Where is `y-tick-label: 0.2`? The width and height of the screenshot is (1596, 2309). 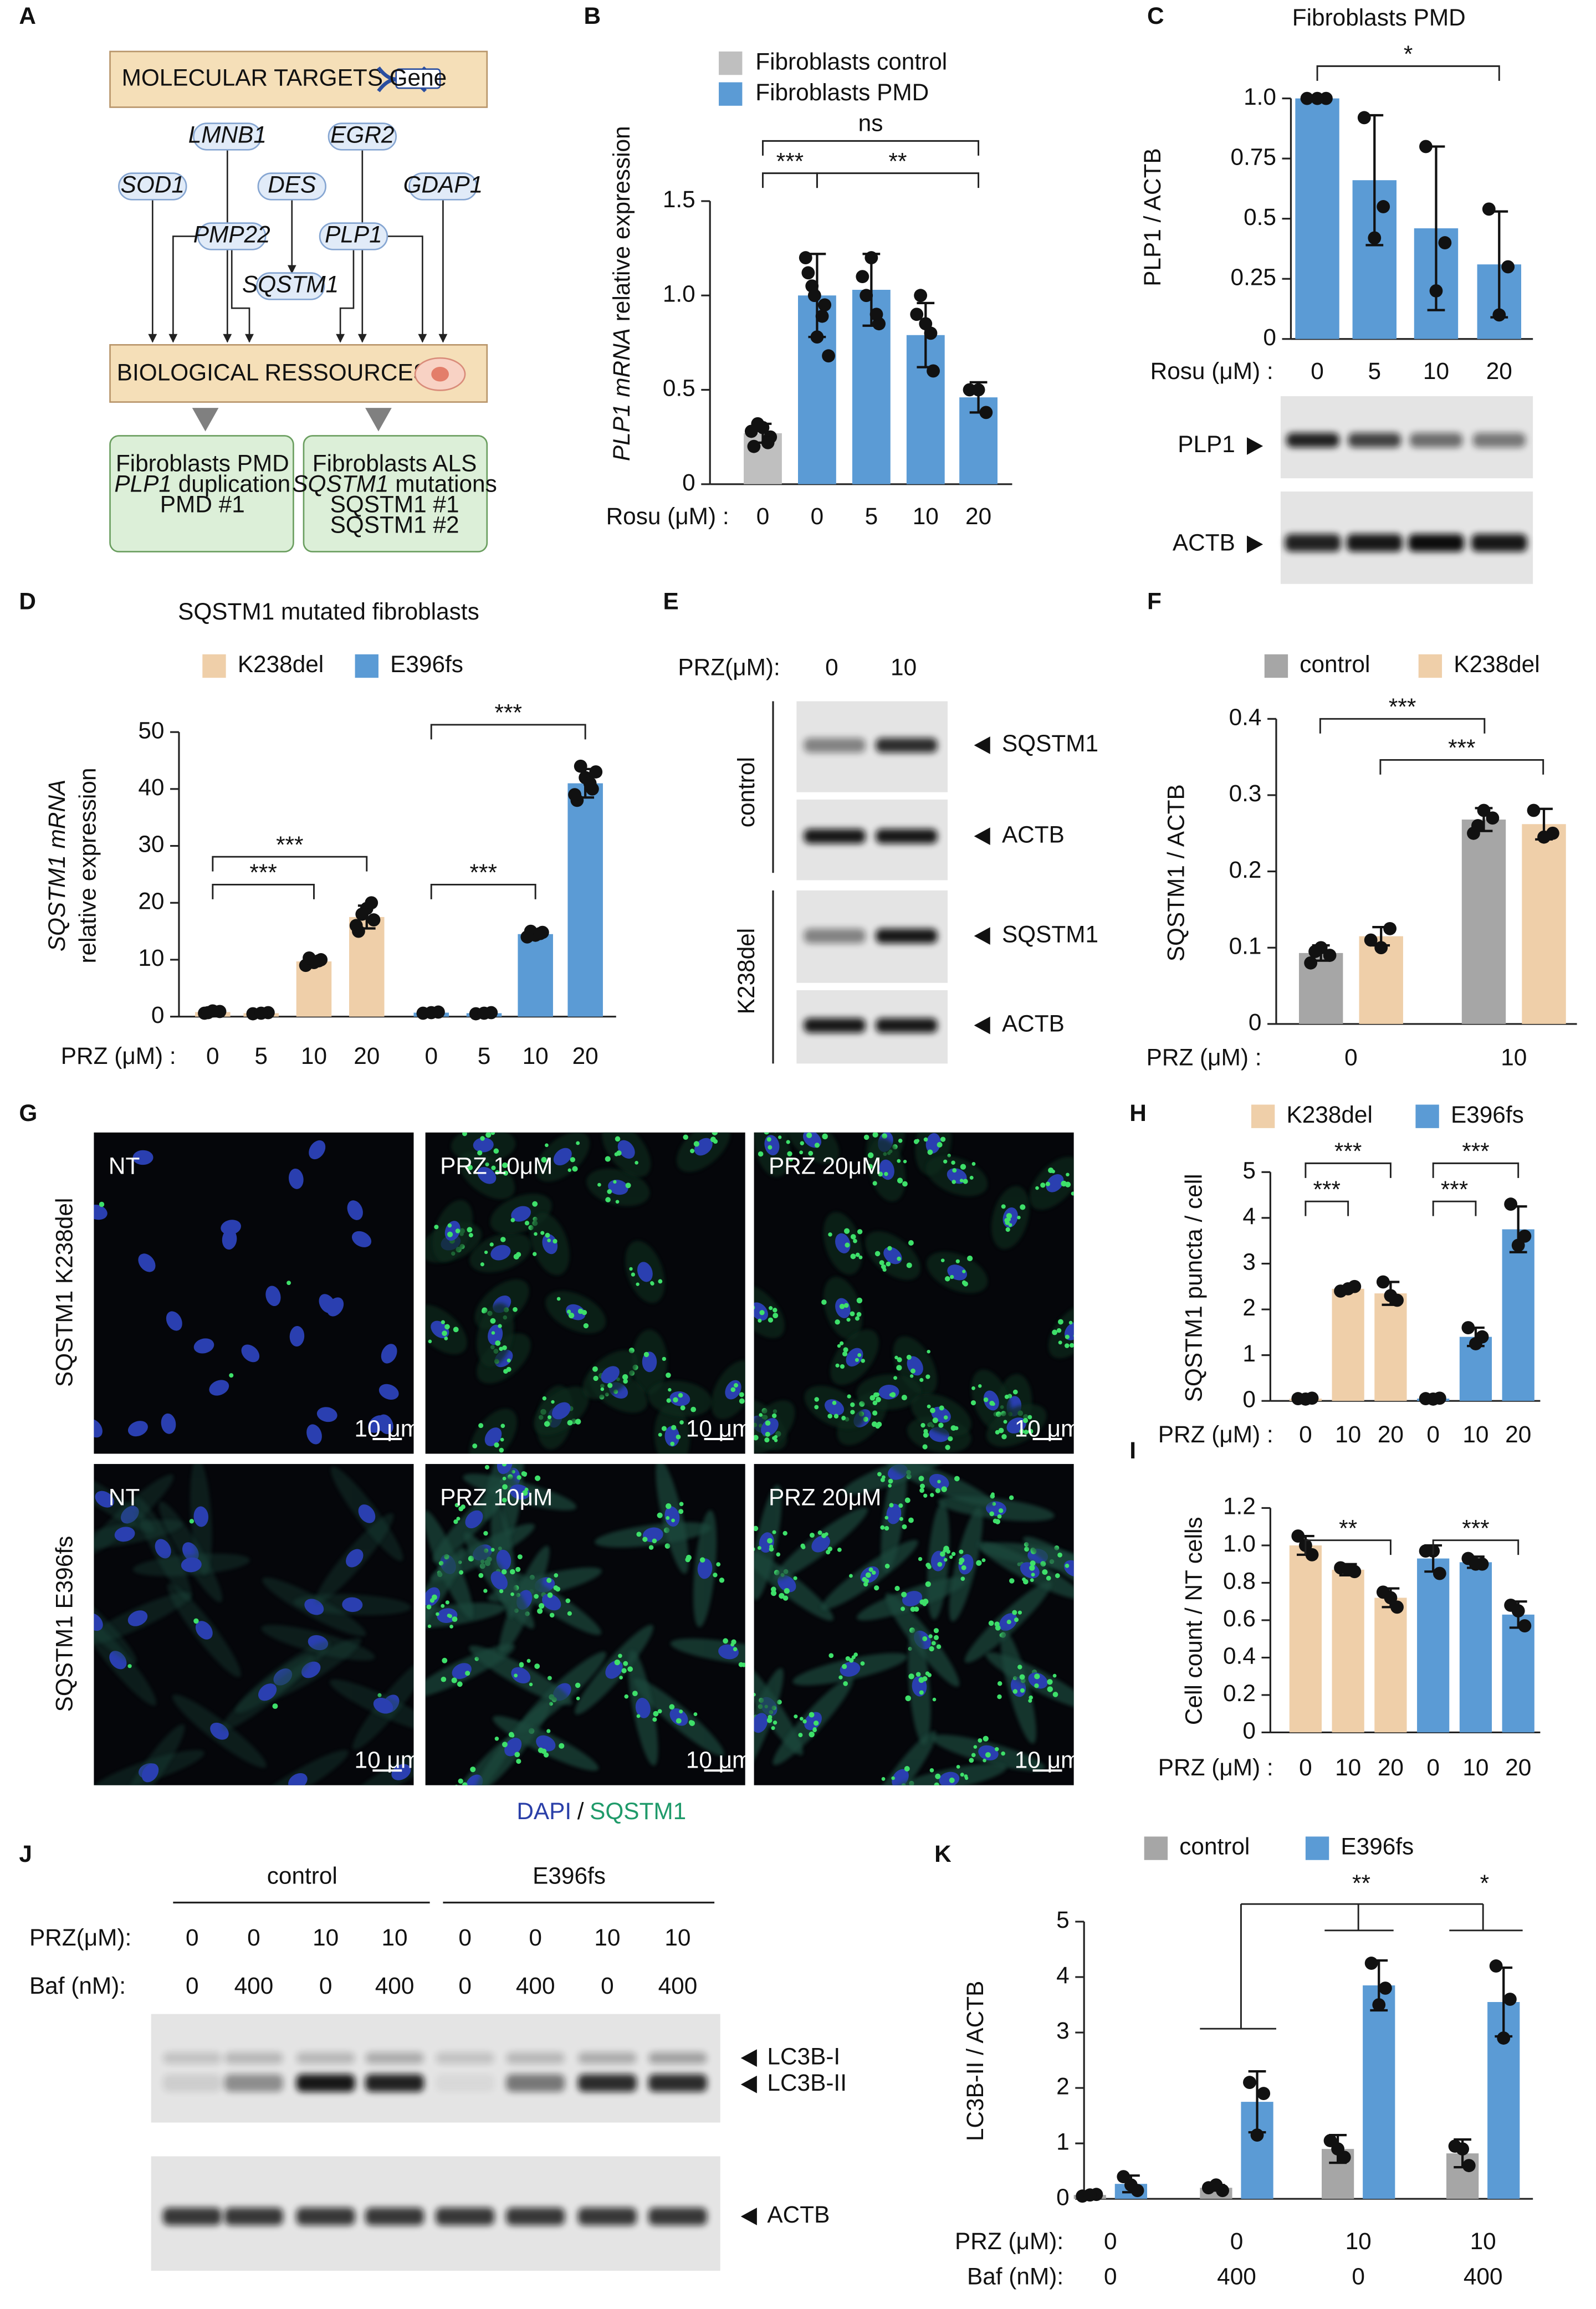 y-tick-label: 0.2 is located at coordinates (1245, 870).